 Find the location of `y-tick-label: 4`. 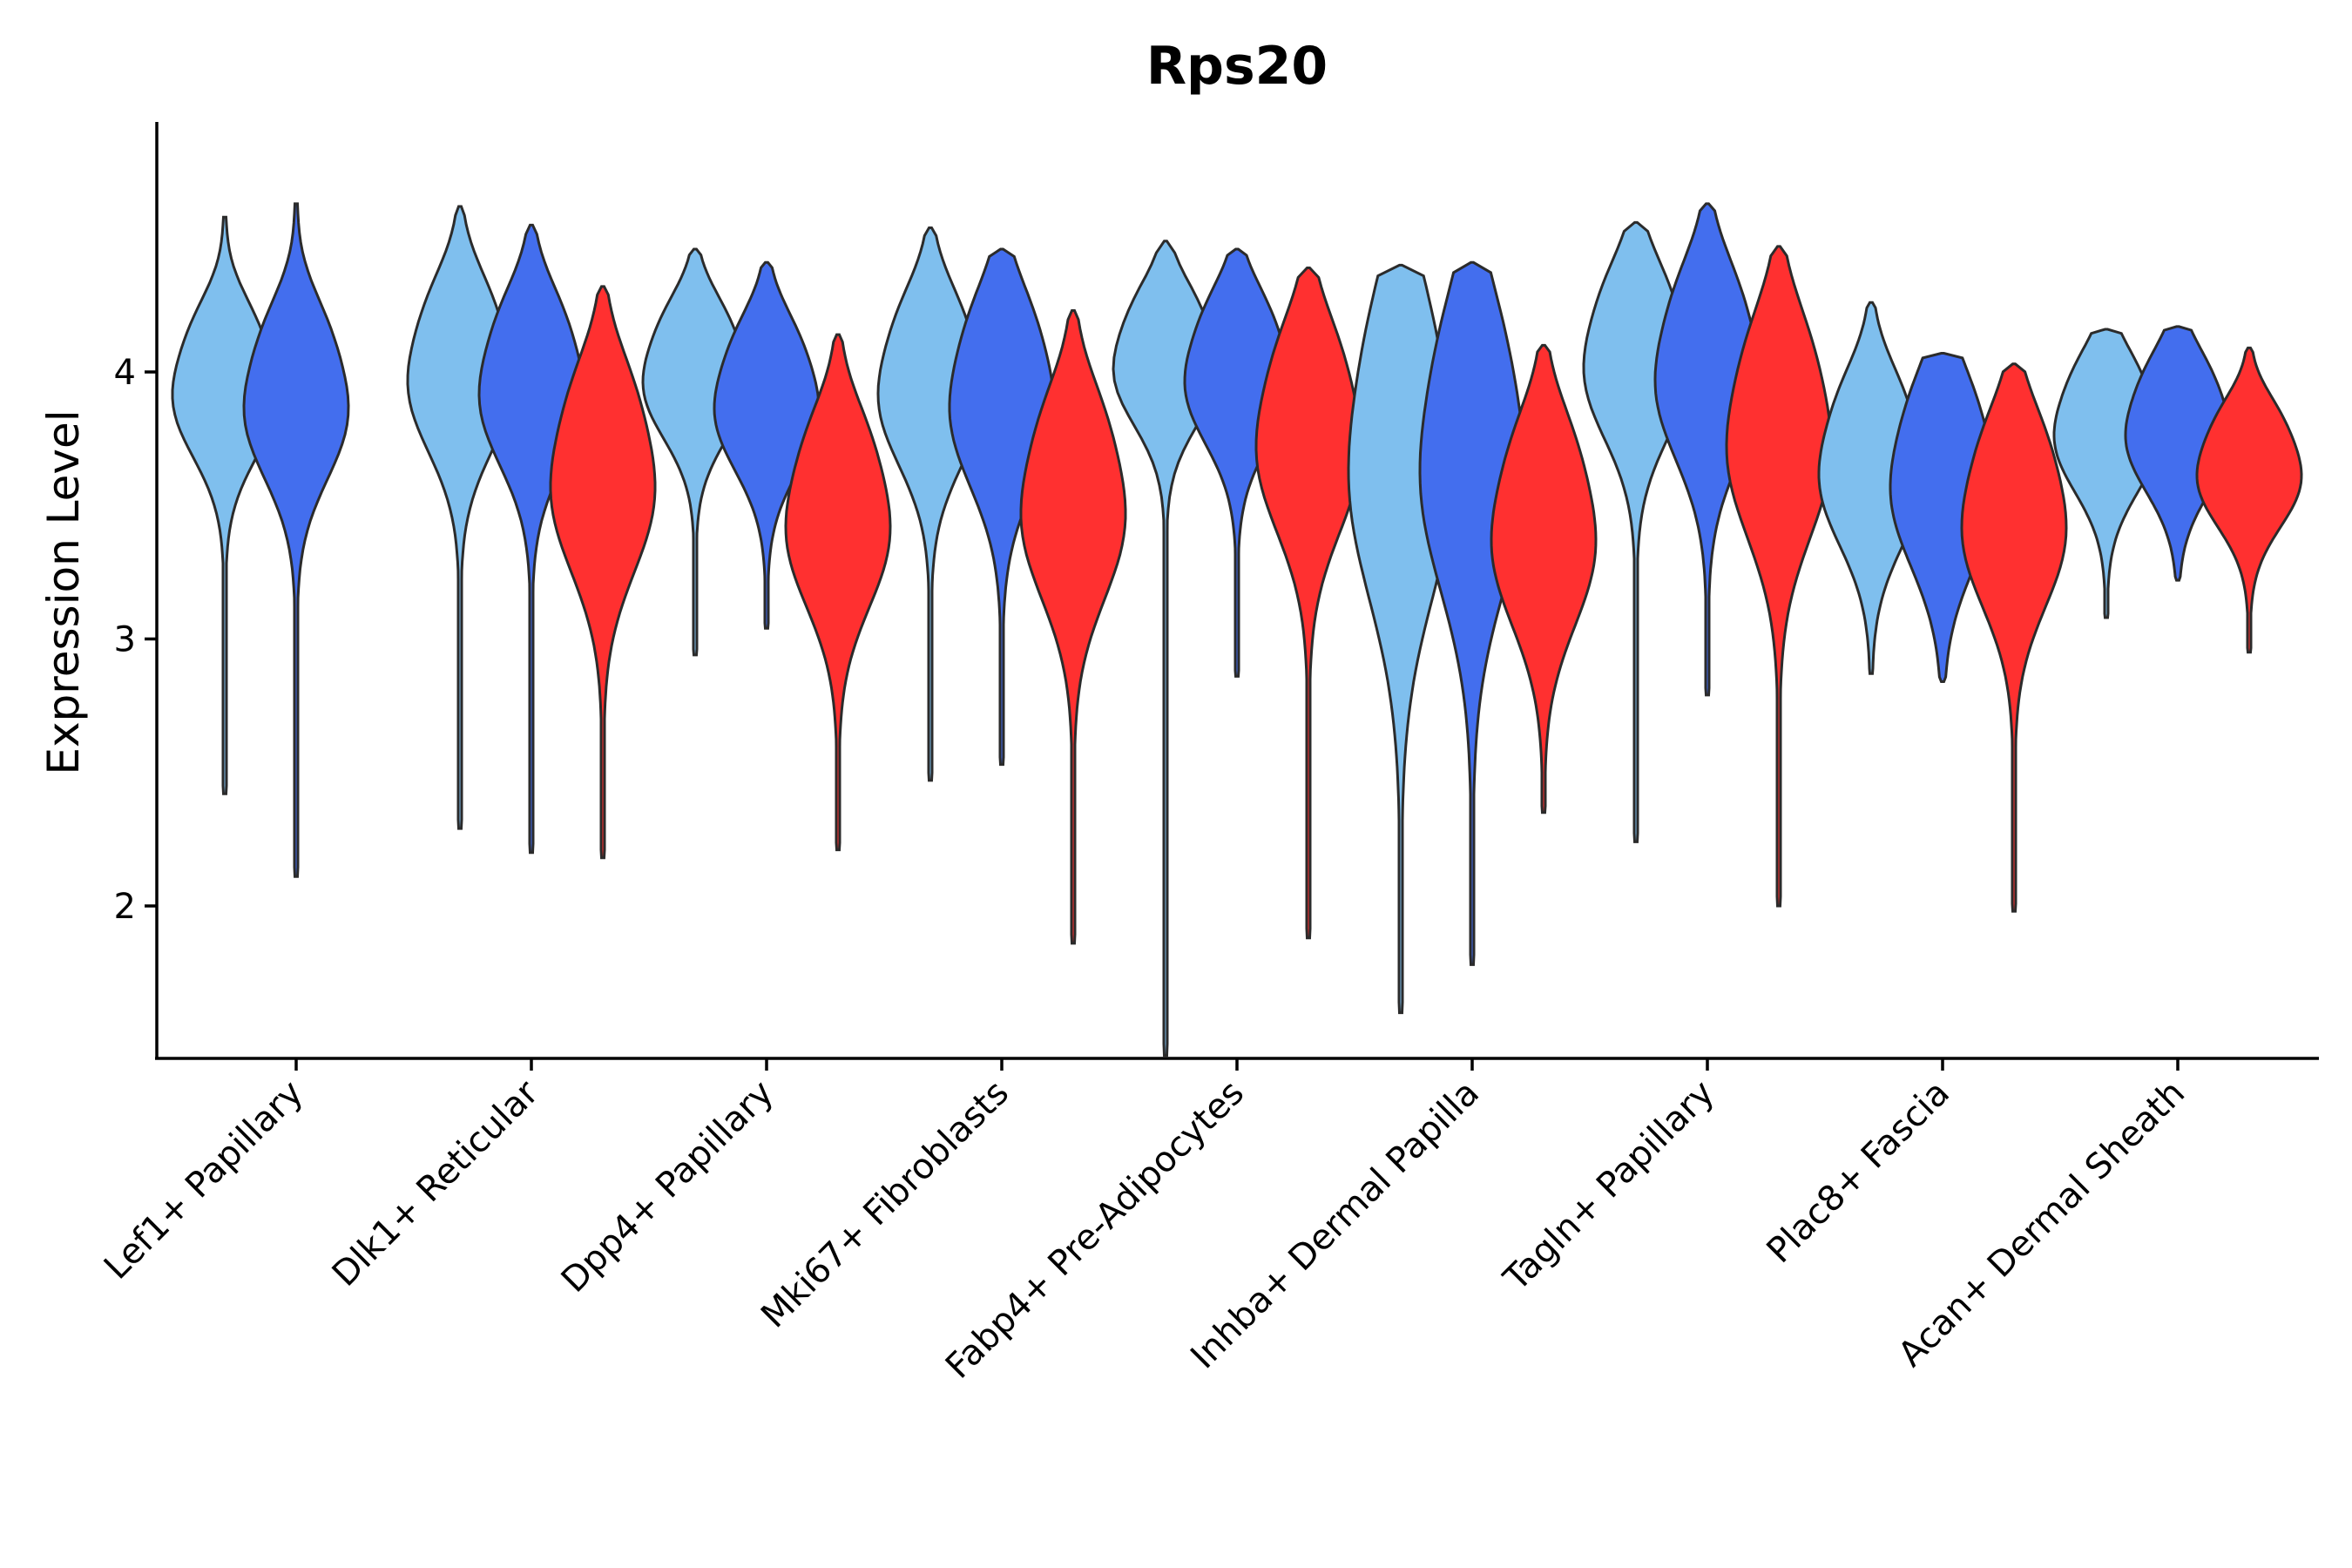

y-tick-label: 4 is located at coordinates (125, 373).